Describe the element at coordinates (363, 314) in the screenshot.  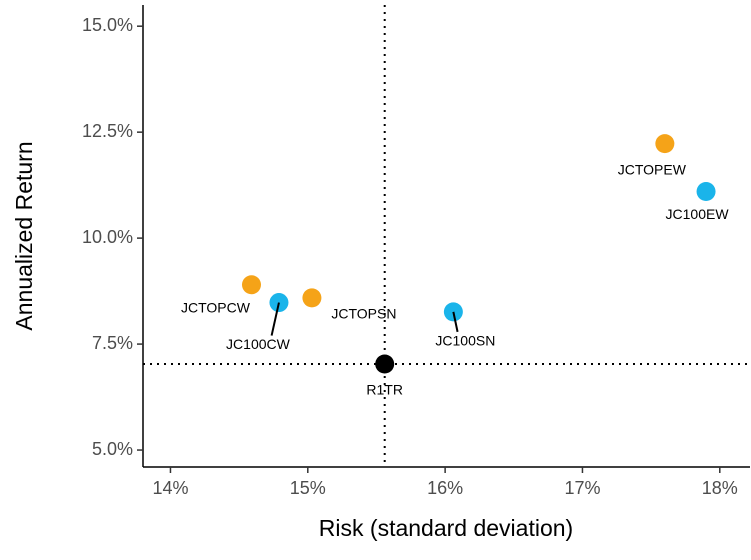
I see `point-label: JCTOPSN` at that location.